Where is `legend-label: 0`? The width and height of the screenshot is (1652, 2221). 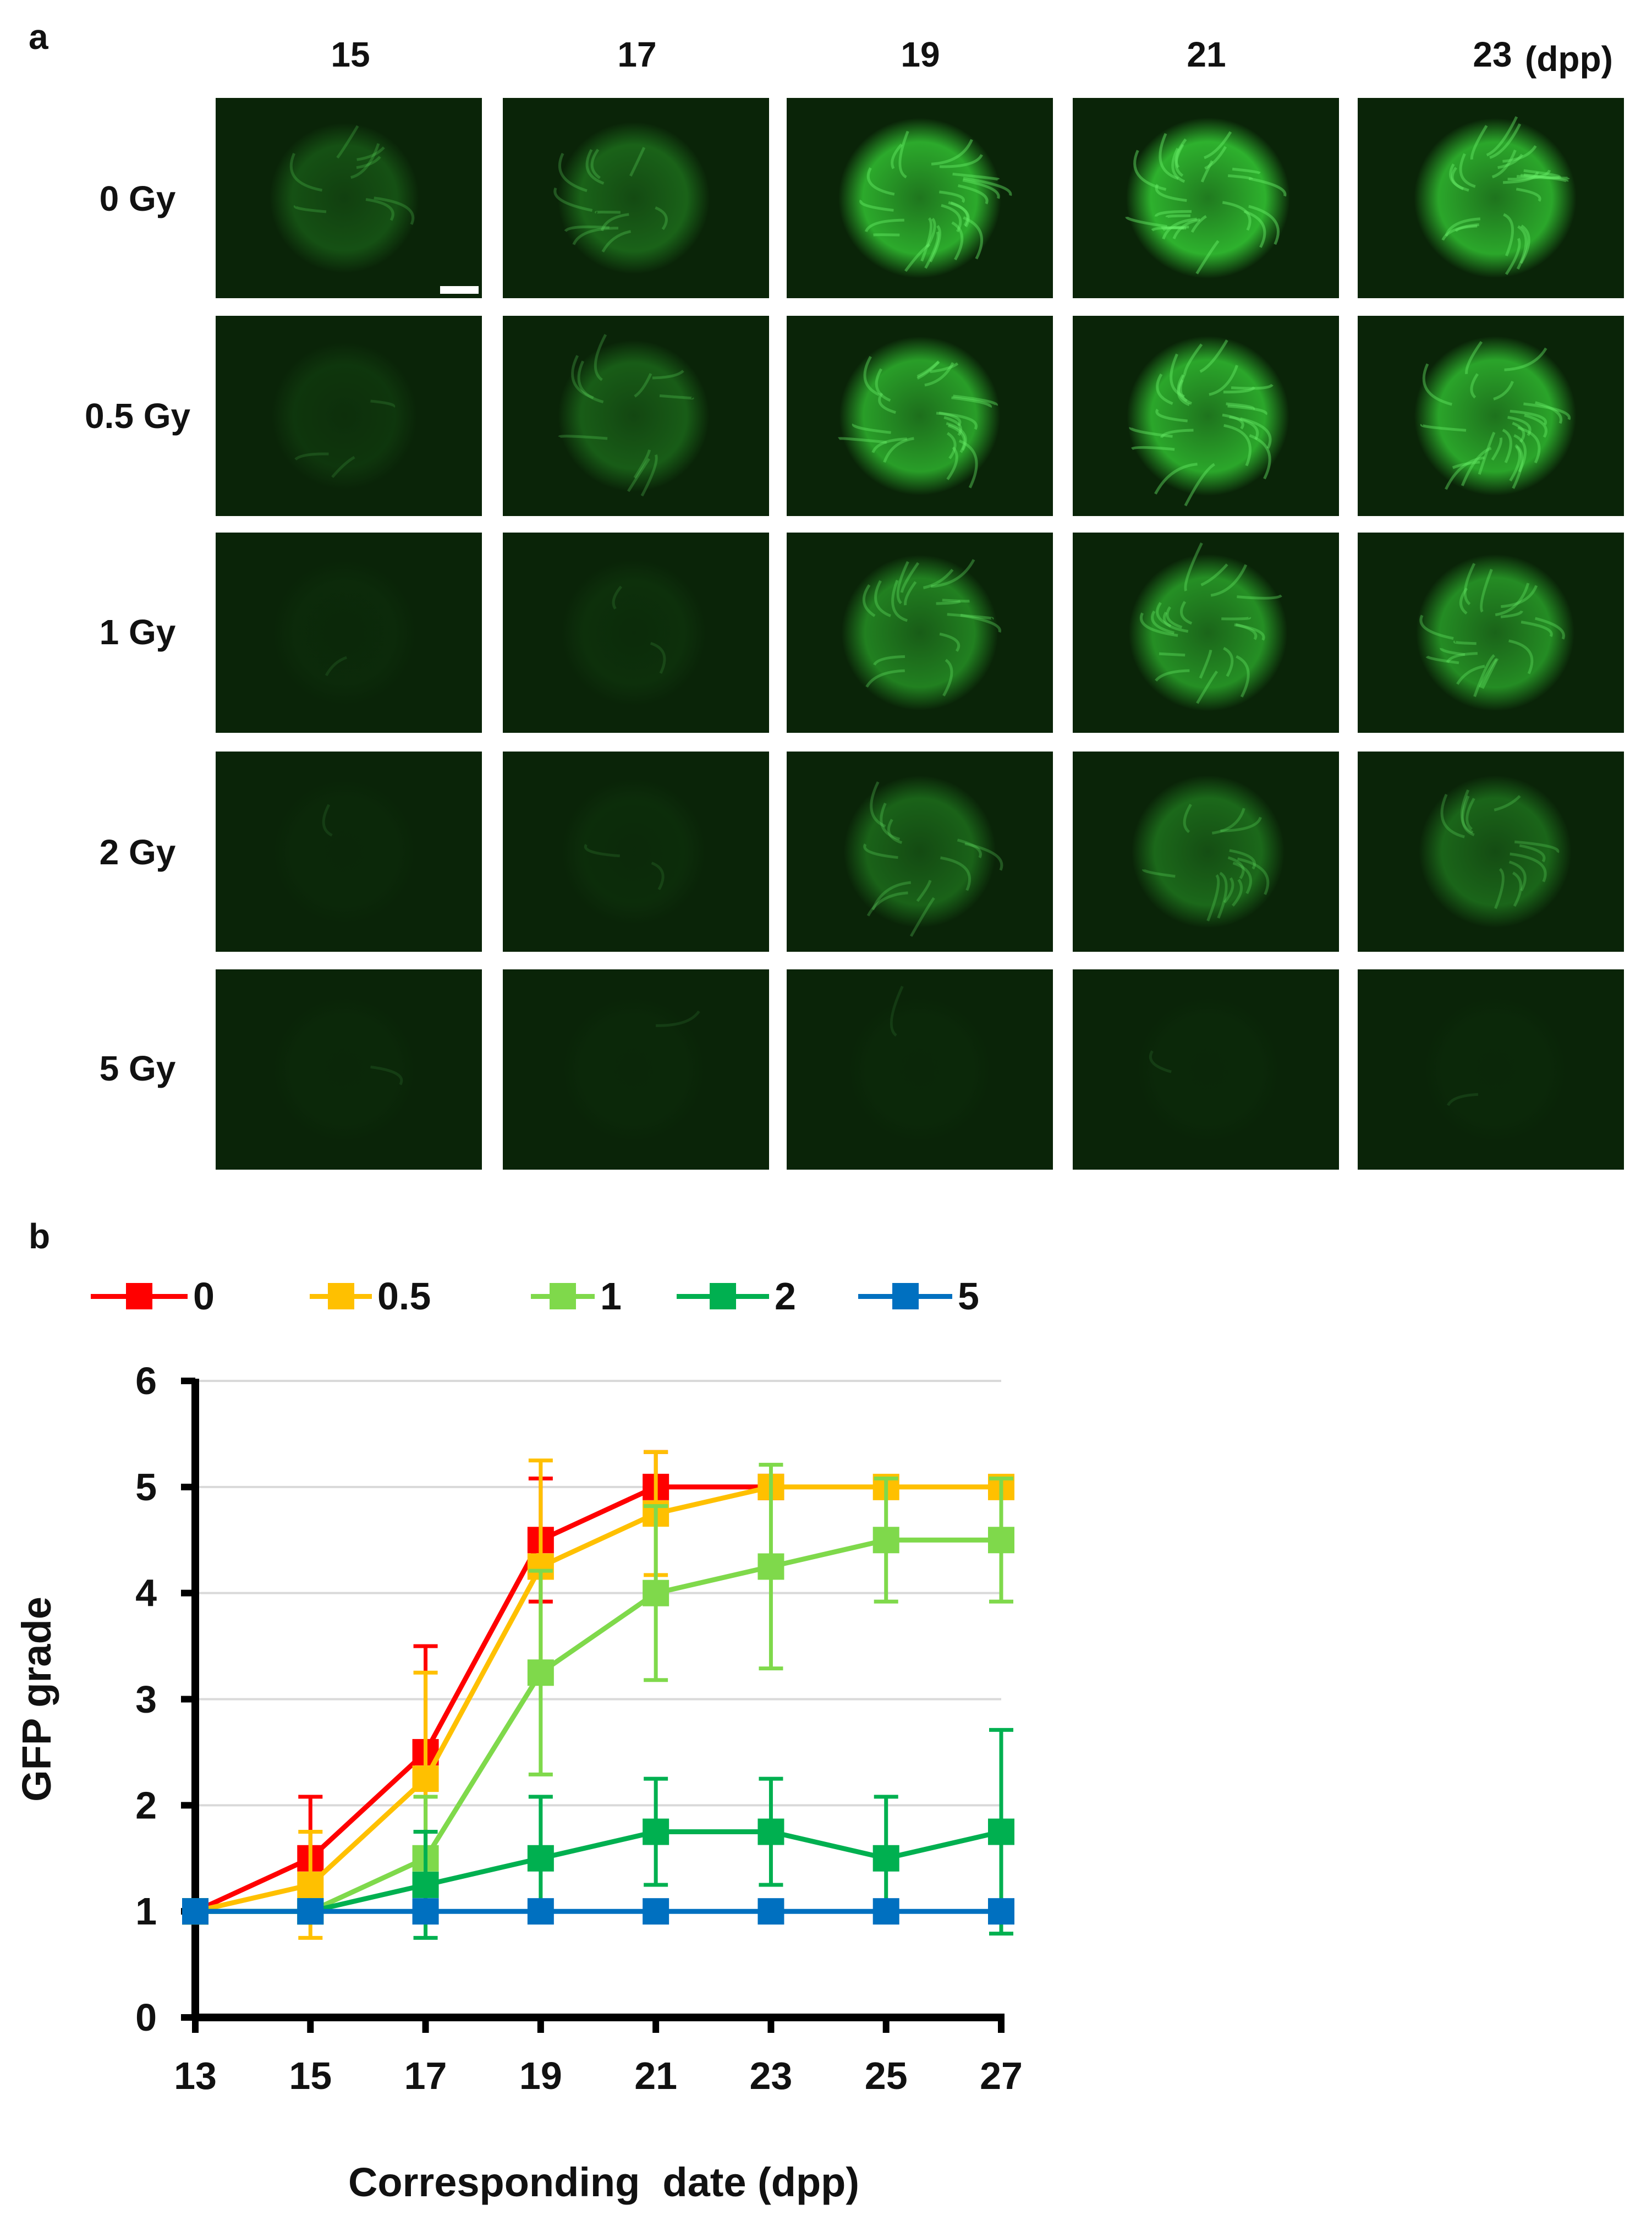 legend-label: 0 is located at coordinates (204, 1296).